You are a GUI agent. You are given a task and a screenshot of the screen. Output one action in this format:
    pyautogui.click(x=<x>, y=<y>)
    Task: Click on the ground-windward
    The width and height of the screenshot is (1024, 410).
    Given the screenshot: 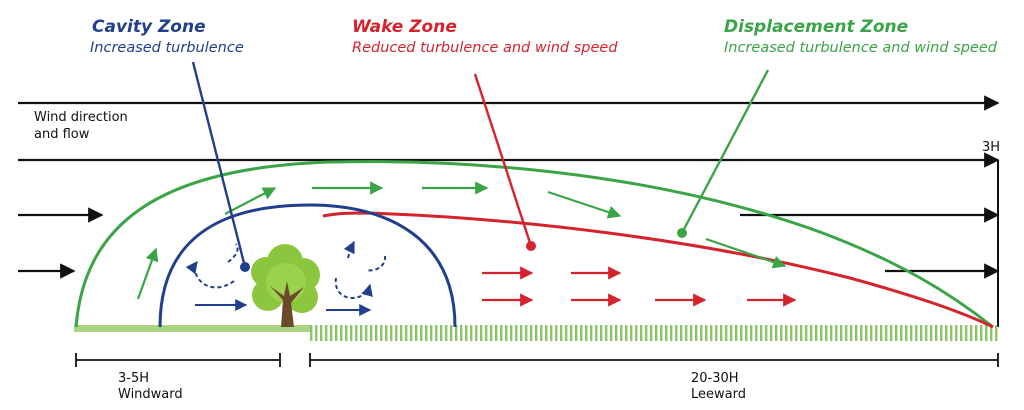 What is the action you would take?
    pyautogui.click(x=192, y=328)
    